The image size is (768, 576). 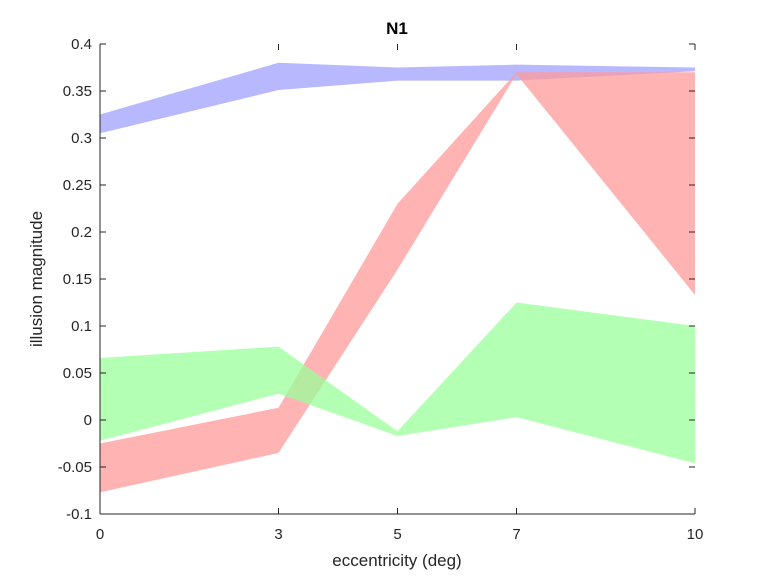 What do you see at coordinates (77, 185) in the screenshot?
I see `y-tick-label: 0.25` at bounding box center [77, 185].